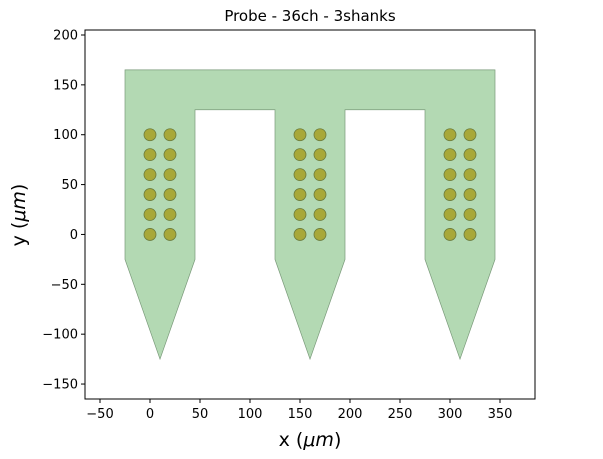 This screenshot has height=459, width=603. Describe the element at coordinates (500, 414) in the screenshot. I see `x-tick-label: 350` at that location.